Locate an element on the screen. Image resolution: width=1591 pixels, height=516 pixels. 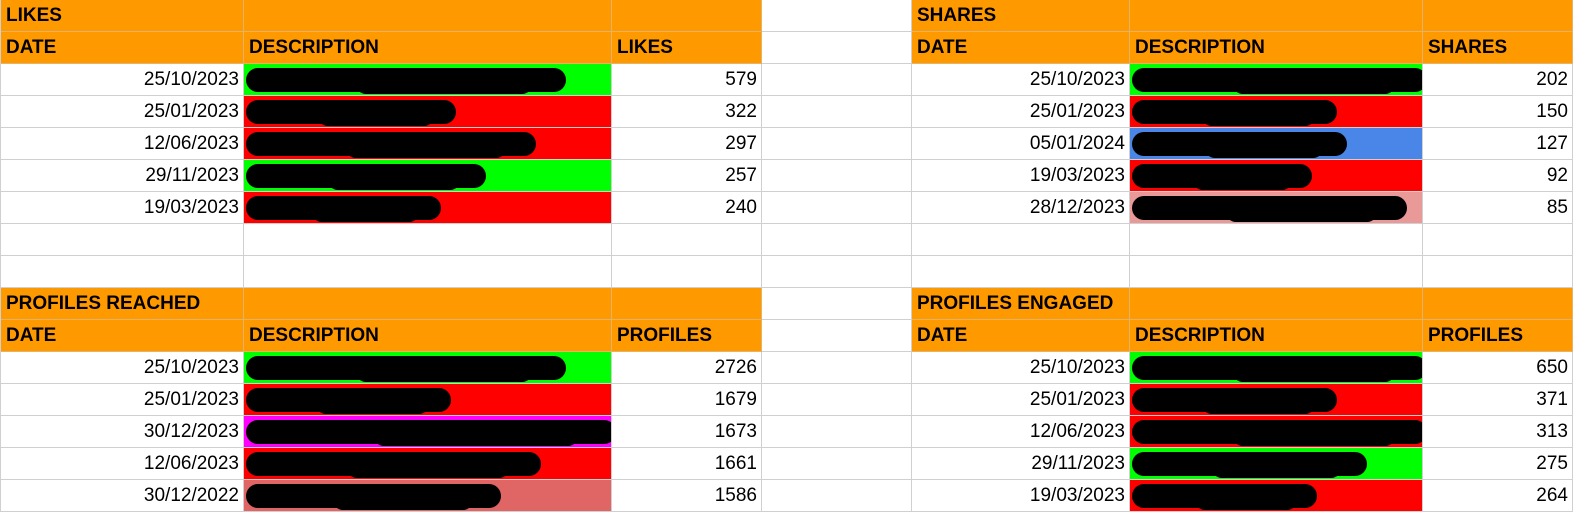
reached-value-cell: 1679 is located at coordinates (687, 400).